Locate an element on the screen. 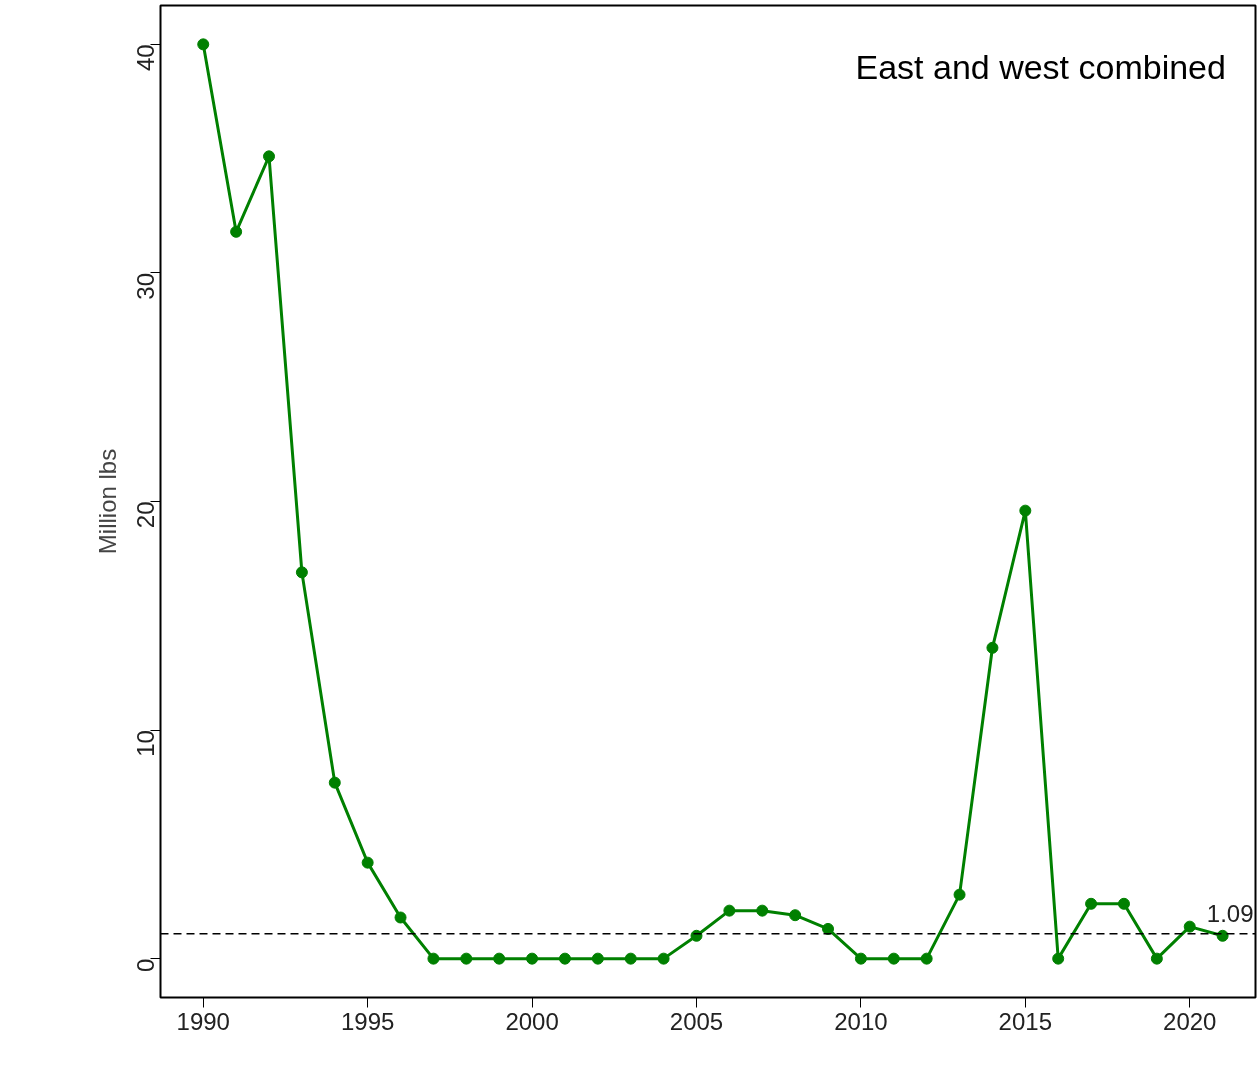 The width and height of the screenshot is (1257, 1075). x-tick-label: 1995 is located at coordinates (367, 1021).